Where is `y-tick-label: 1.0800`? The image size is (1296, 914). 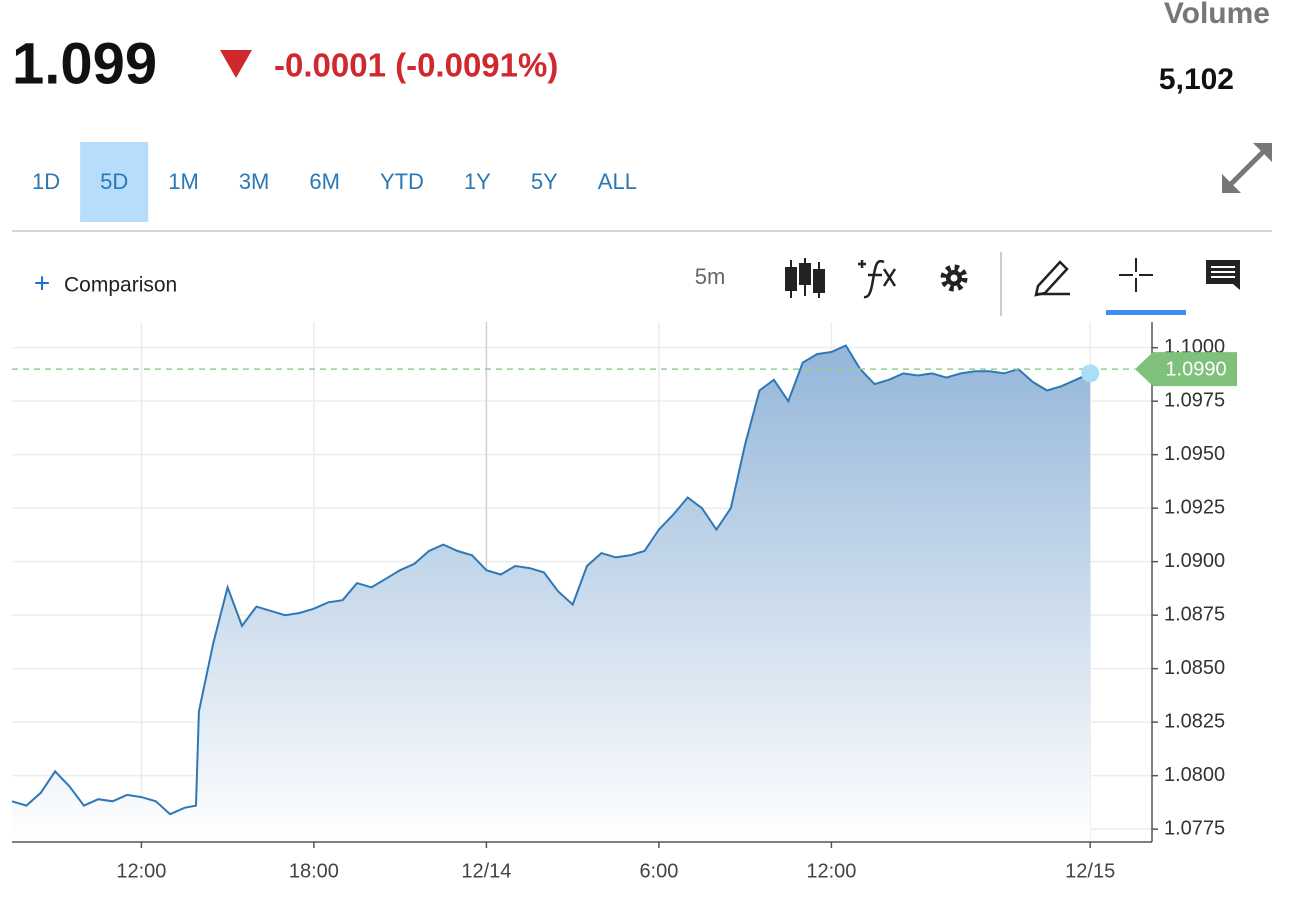 y-tick-label: 1.0800 is located at coordinates (1194, 775).